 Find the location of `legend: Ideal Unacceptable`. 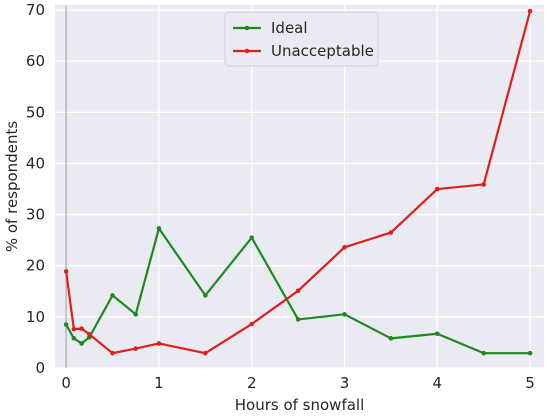

legend: Ideal Unacceptable is located at coordinates (301, 39).